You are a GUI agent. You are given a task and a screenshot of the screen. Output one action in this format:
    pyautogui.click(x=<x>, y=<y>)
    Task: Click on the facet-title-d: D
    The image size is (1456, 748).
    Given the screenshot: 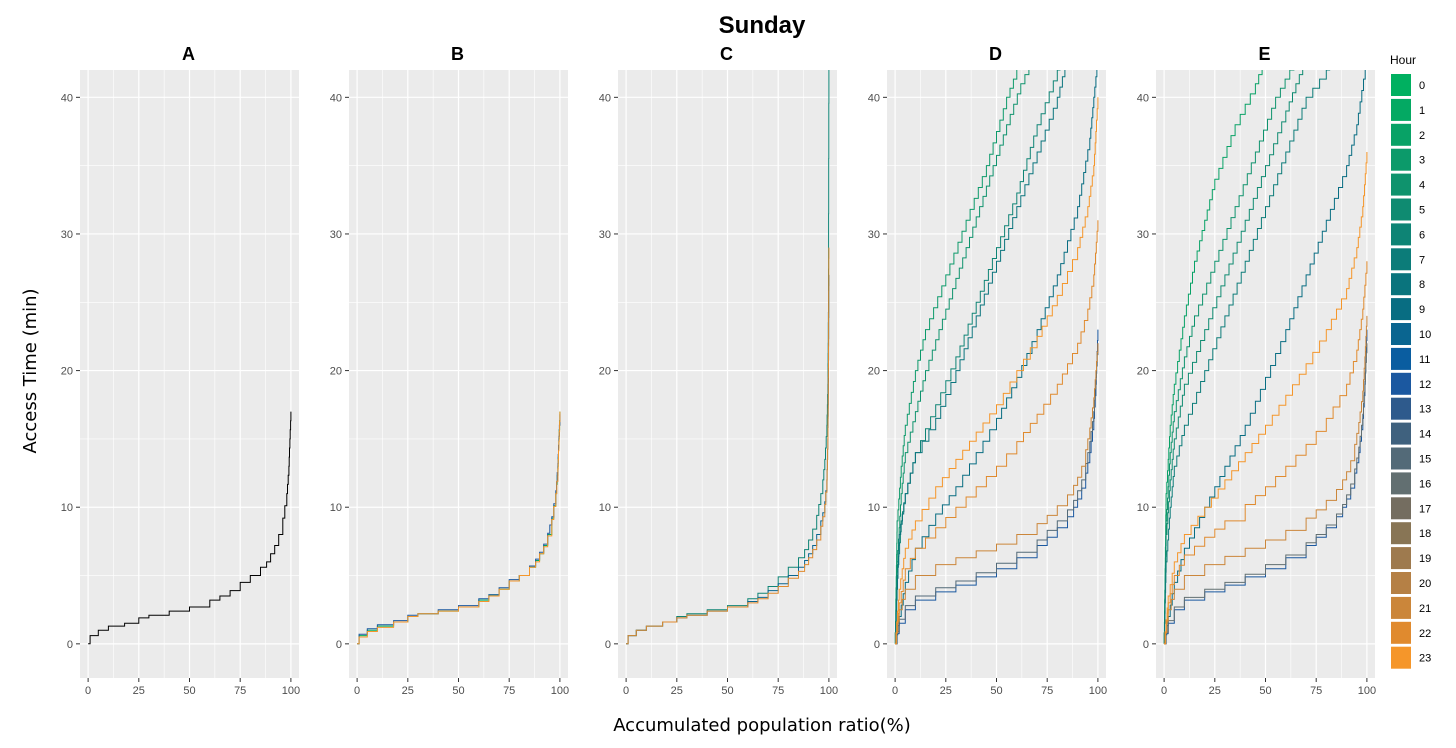 What is the action you would take?
    pyautogui.click(x=995, y=54)
    